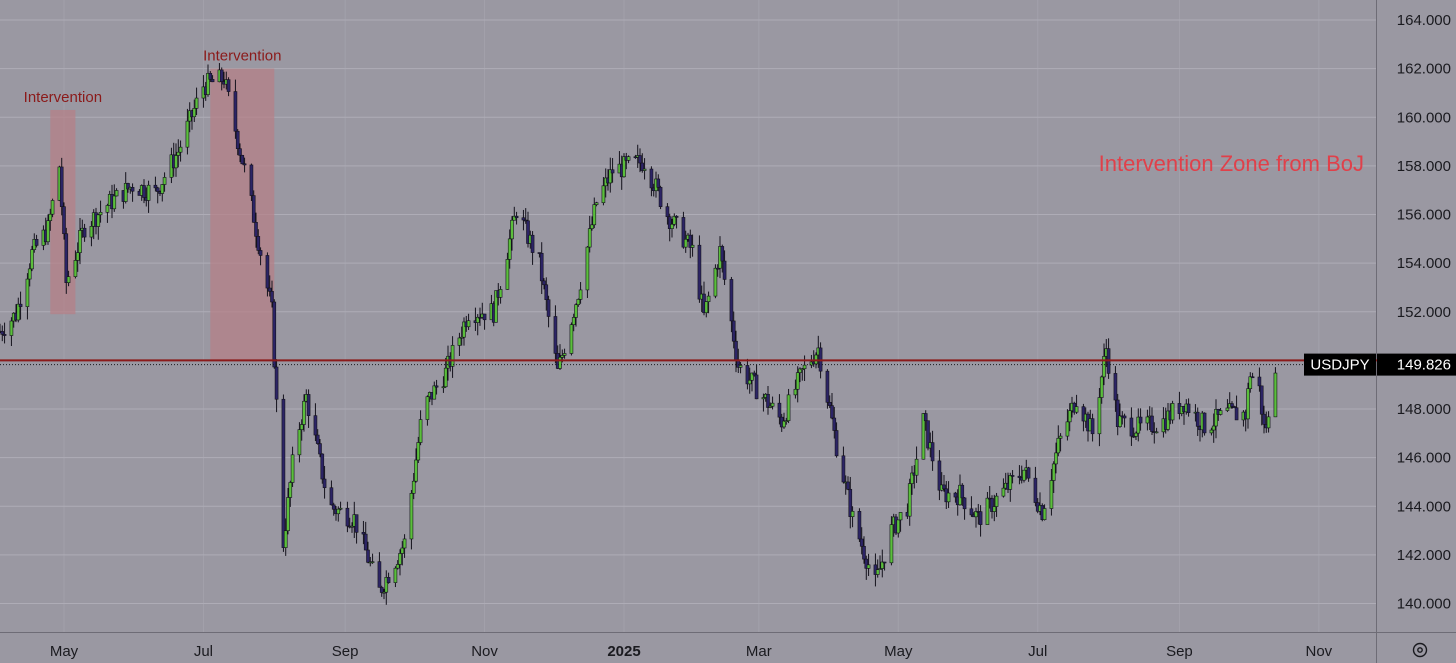 Image resolution: width=1456 pixels, height=663 pixels. I want to click on y-tick-label: 154.000, so click(1424, 263).